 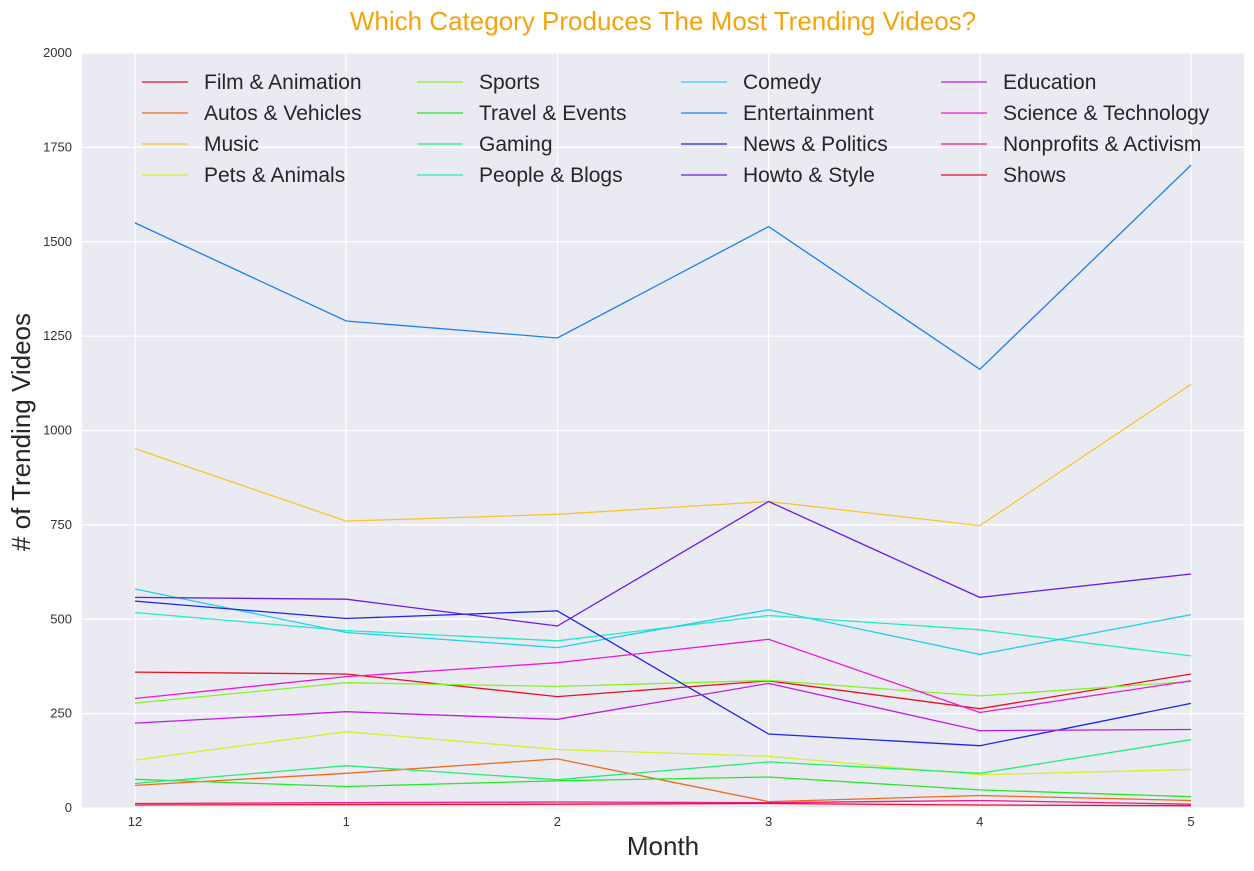 I want to click on legend-label: Gaming, so click(x=516, y=144).